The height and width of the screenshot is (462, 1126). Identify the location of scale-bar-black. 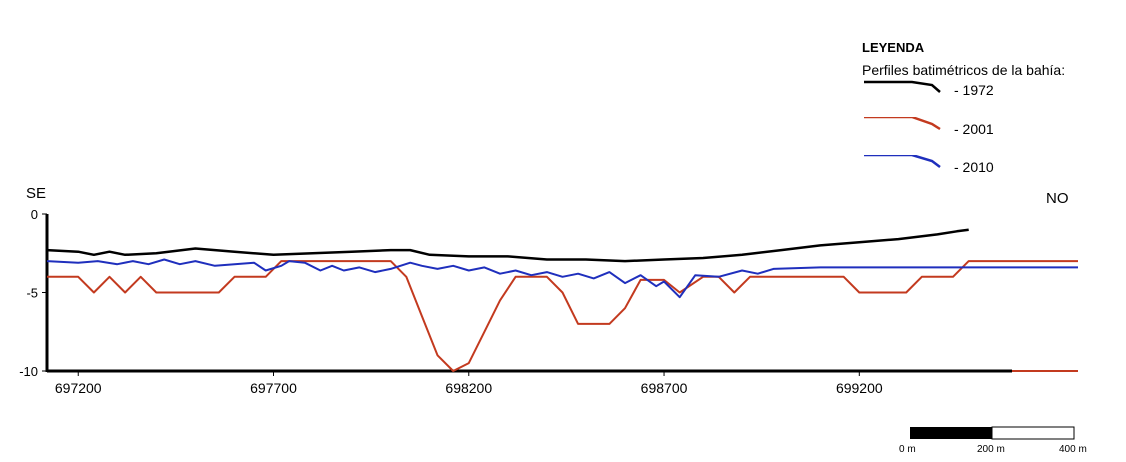
(951, 433).